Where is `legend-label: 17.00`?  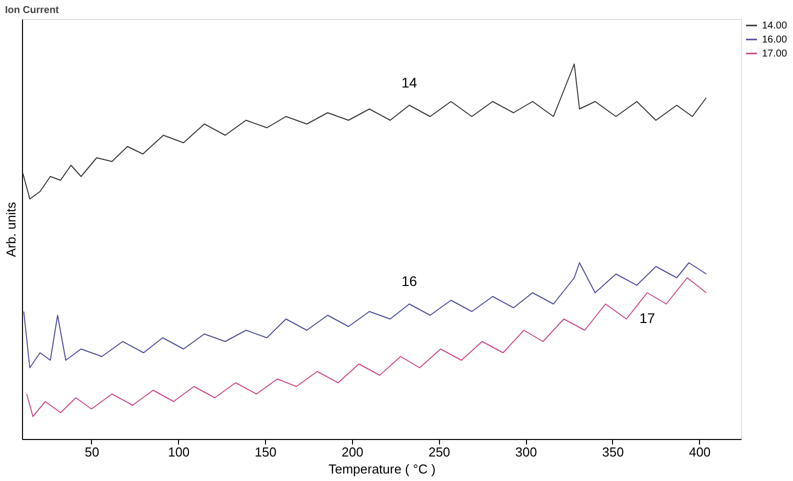 legend-label: 17.00 is located at coordinates (775, 54).